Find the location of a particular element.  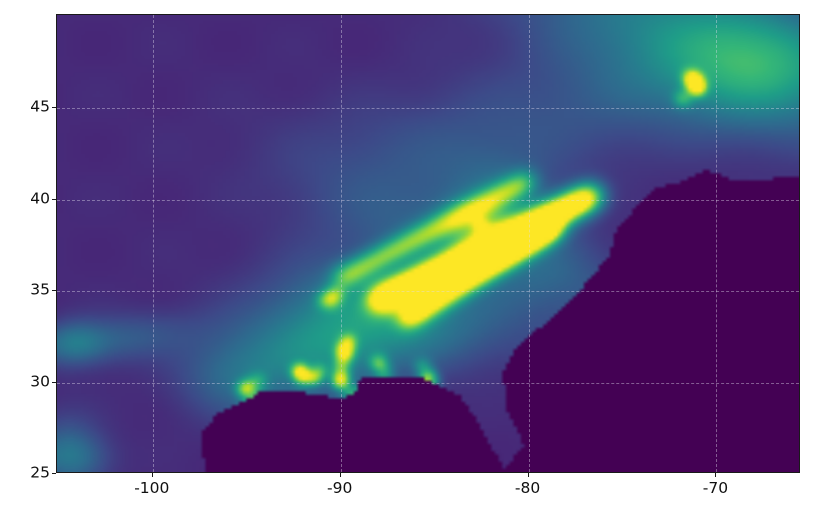

y-axis-tick-label: 30 is located at coordinates (40, 380).